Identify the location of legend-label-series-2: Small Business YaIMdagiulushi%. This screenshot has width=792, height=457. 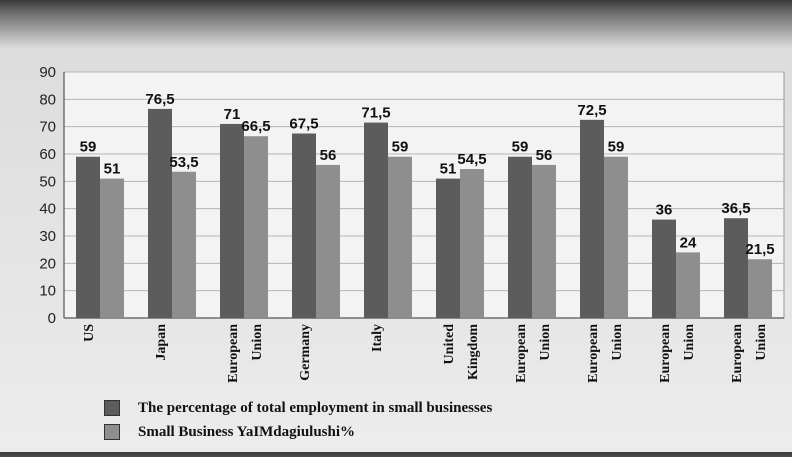
(247, 431).